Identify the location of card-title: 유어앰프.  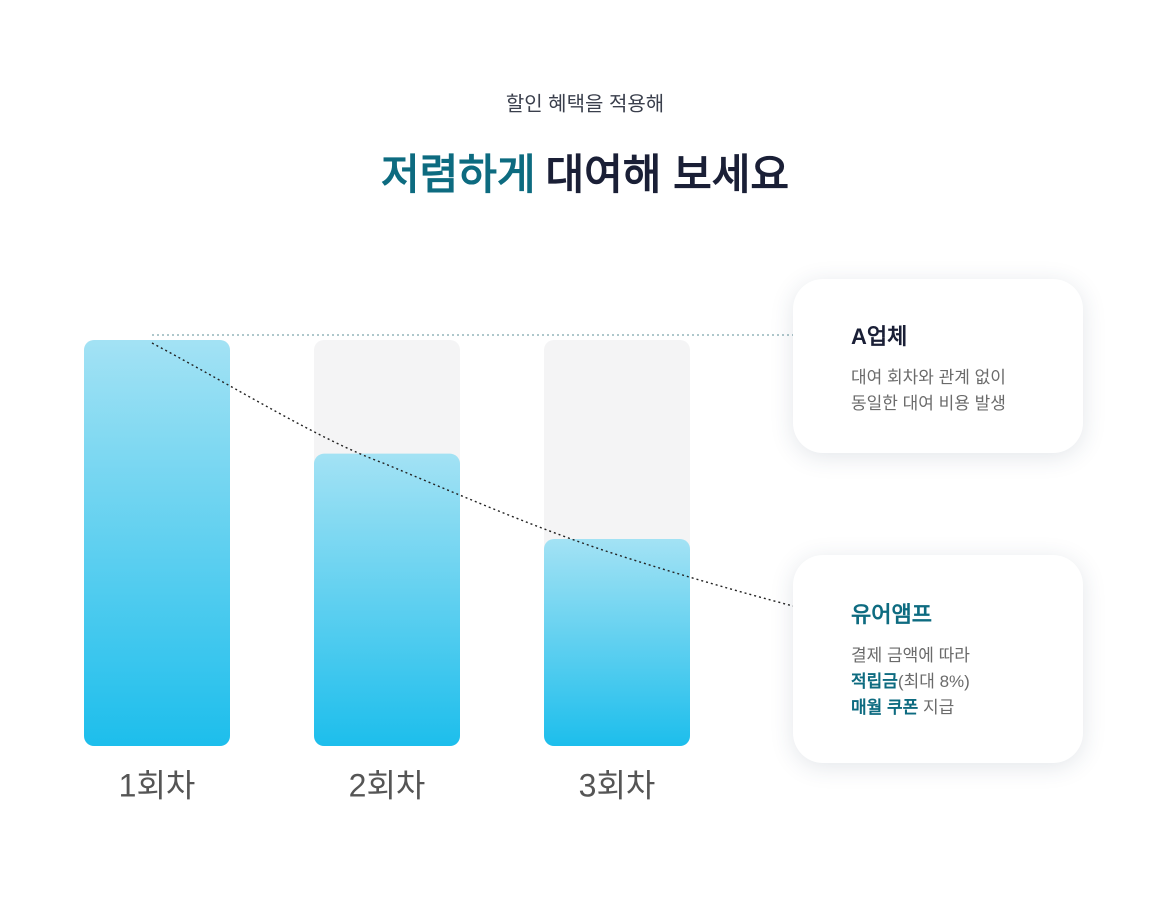
(891, 614).